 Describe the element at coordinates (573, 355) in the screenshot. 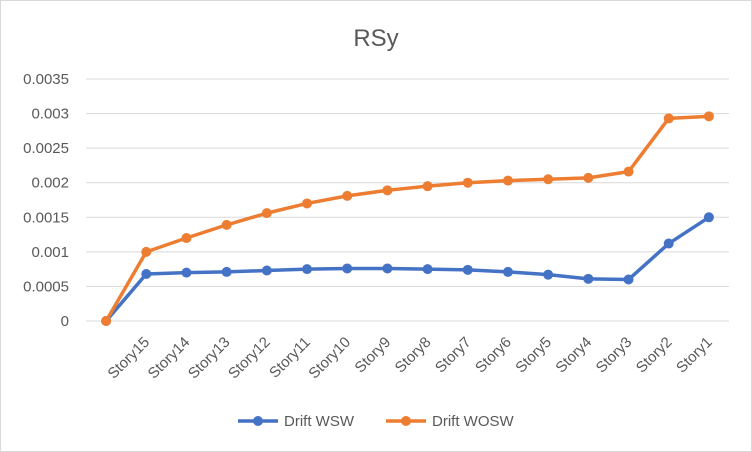

I see `x-tick-label: Story4` at that location.